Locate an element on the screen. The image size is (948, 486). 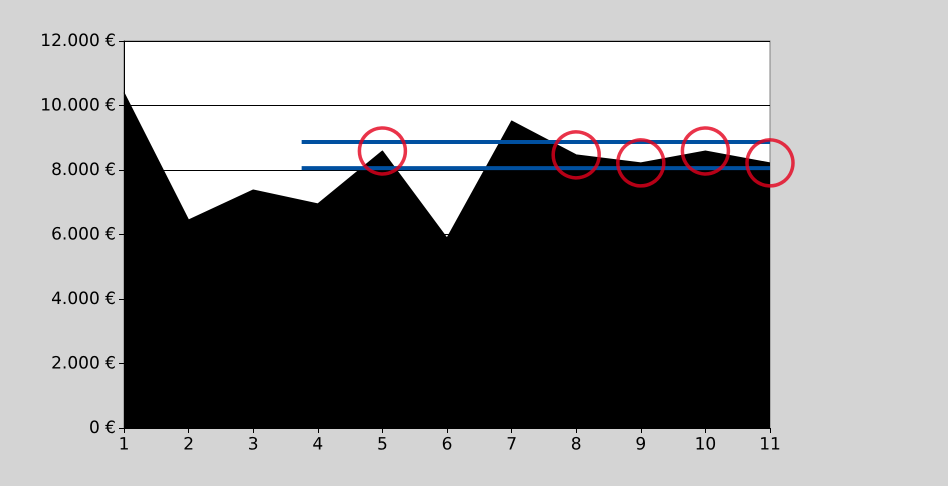
x-tick-label: 1 is located at coordinates (124, 444).